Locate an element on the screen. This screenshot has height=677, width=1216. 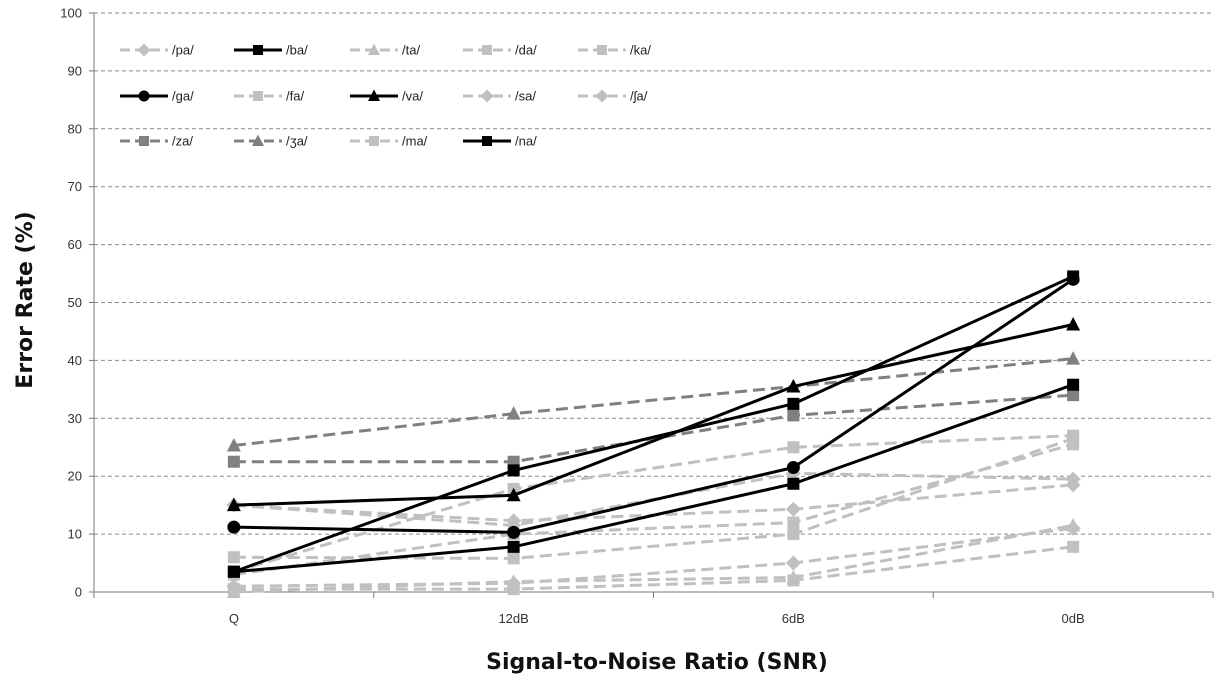
x-tick-labels: Q 12dB 6dB 0dB is located at coordinates (657, 618).